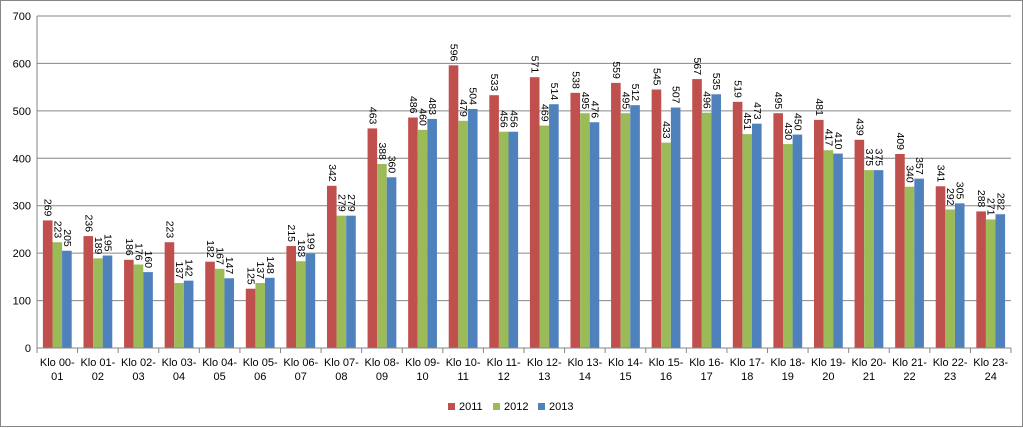  Describe the element at coordinates (291, 233) in the screenshot. I see `data-label: 215` at that location.